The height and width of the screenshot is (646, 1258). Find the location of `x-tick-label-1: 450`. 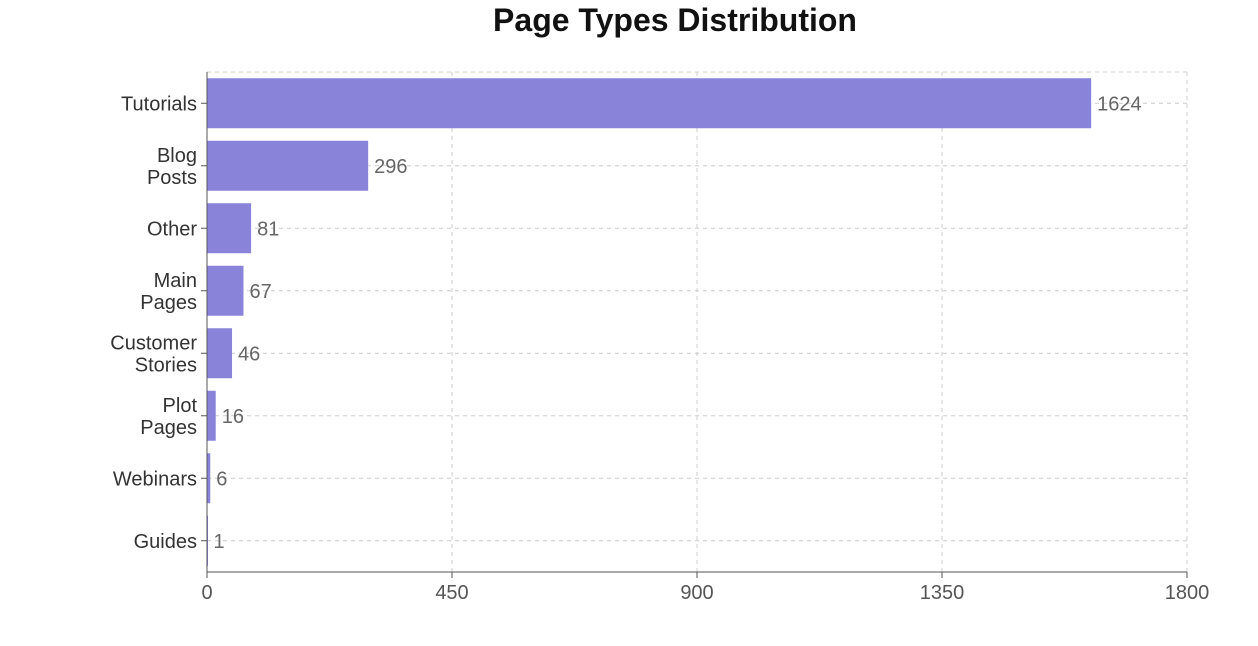

x-tick-label-1: 450 is located at coordinates (451, 593).